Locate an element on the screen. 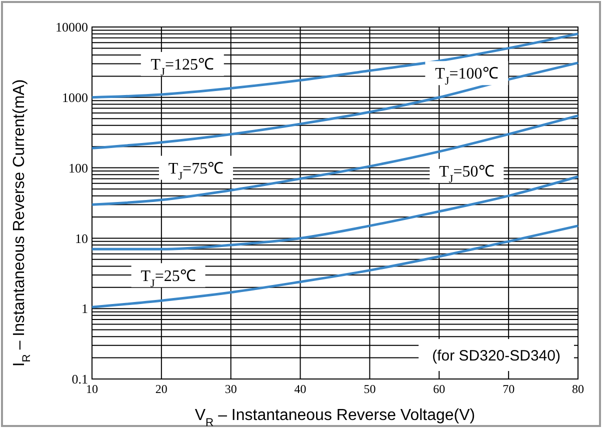 The height and width of the screenshot is (428, 602). y-tick-label: 1000 is located at coordinates (75, 97).